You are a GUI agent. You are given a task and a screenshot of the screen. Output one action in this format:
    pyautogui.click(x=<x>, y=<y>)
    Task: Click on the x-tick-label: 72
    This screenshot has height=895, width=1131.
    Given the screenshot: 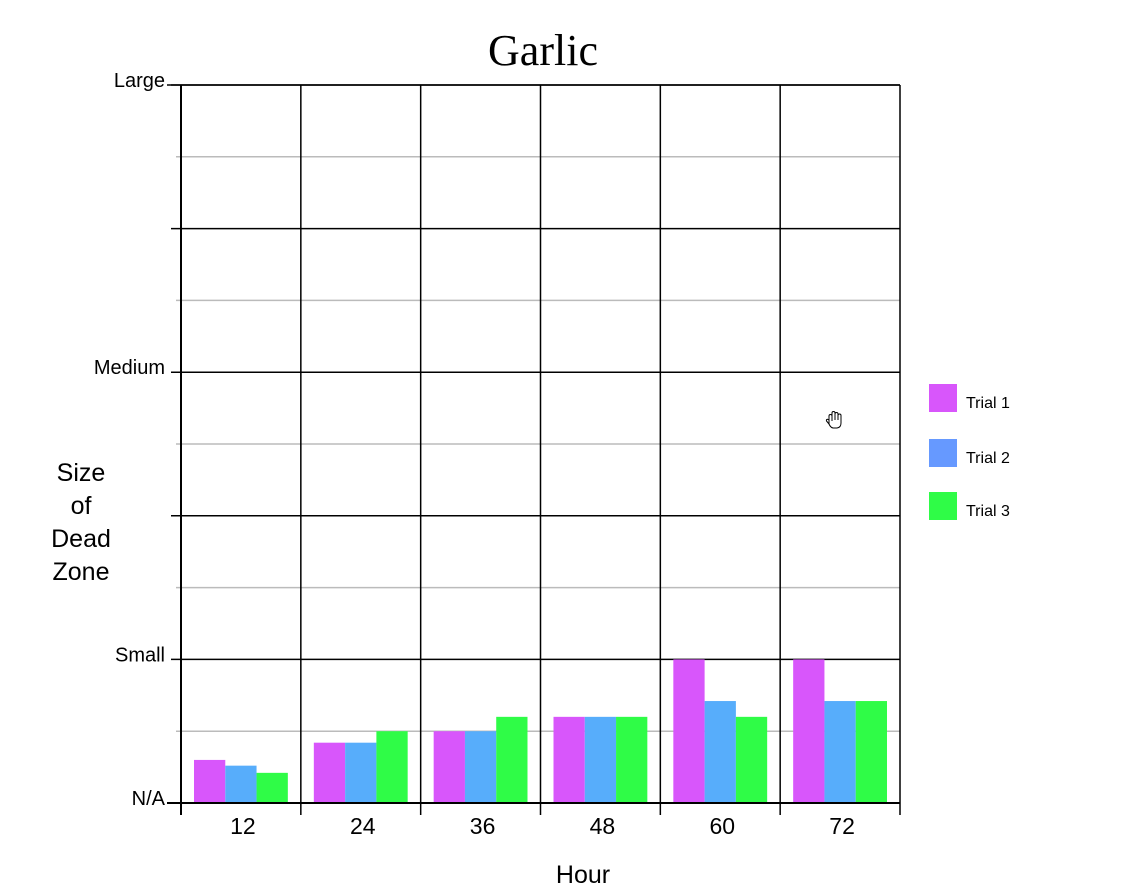 What is the action you would take?
    pyautogui.click(x=842, y=826)
    